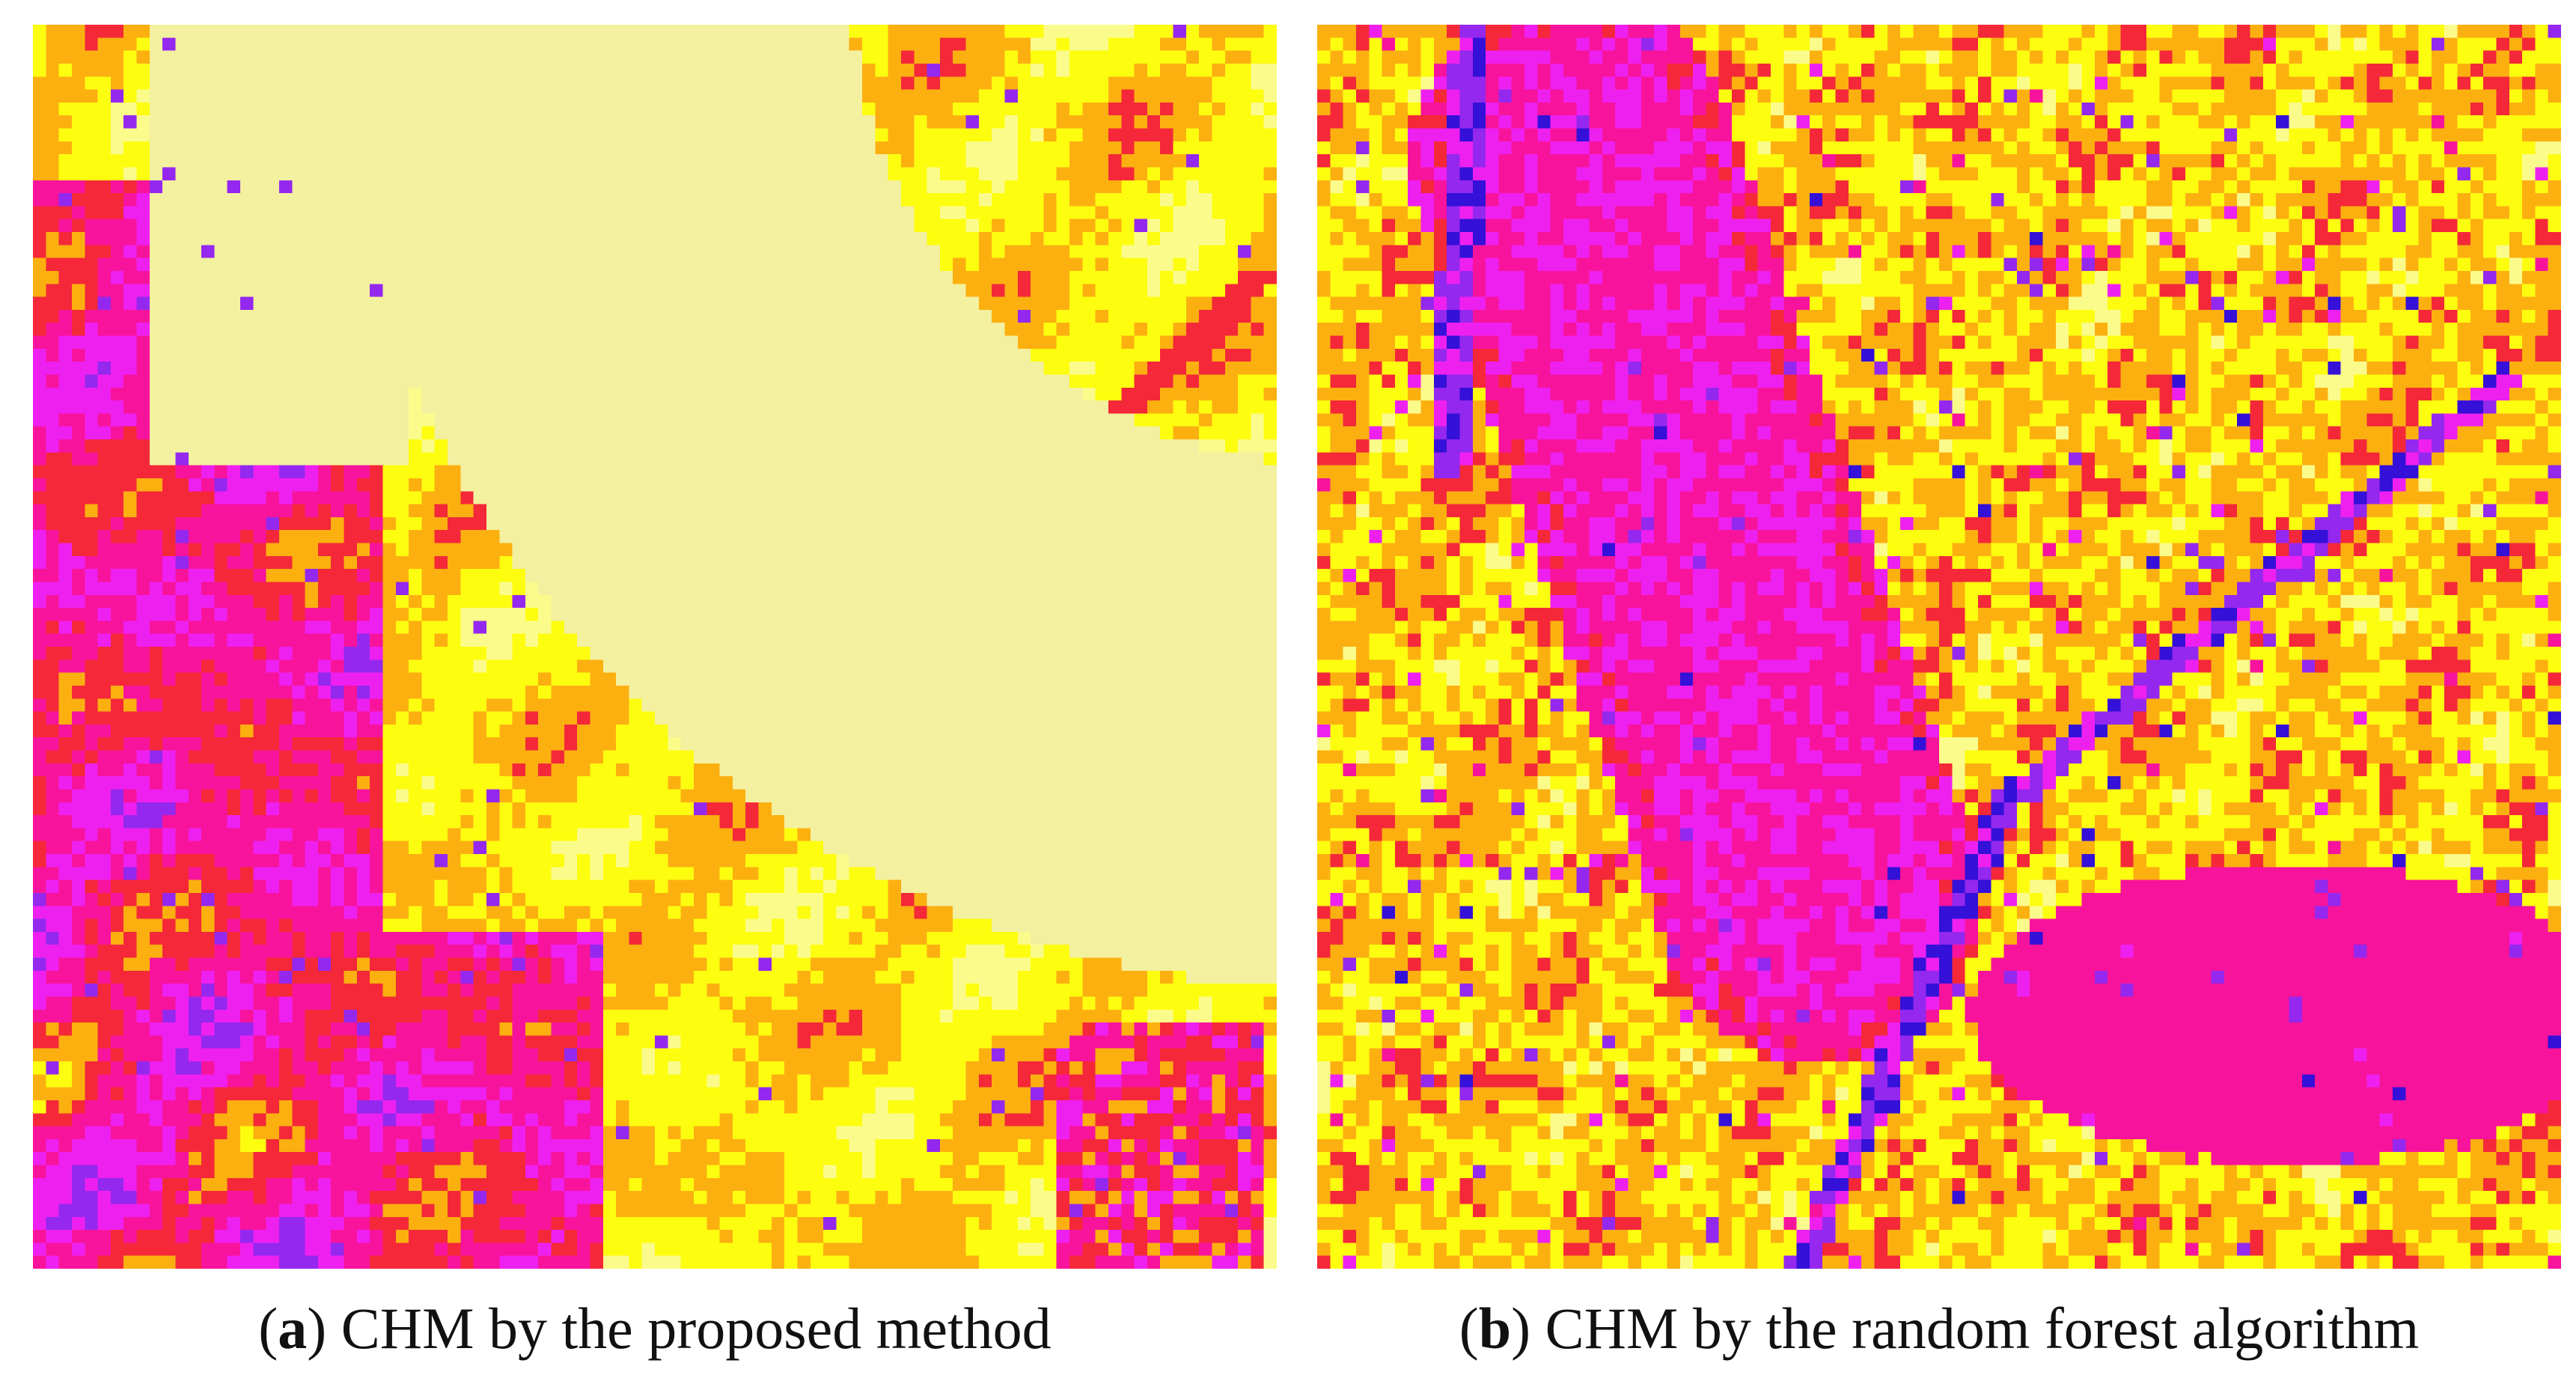 This screenshot has height=1381, width=2576. Describe the element at coordinates (696, 1328) in the screenshot. I see `caption-text-a: CHM by the proposed method` at that location.